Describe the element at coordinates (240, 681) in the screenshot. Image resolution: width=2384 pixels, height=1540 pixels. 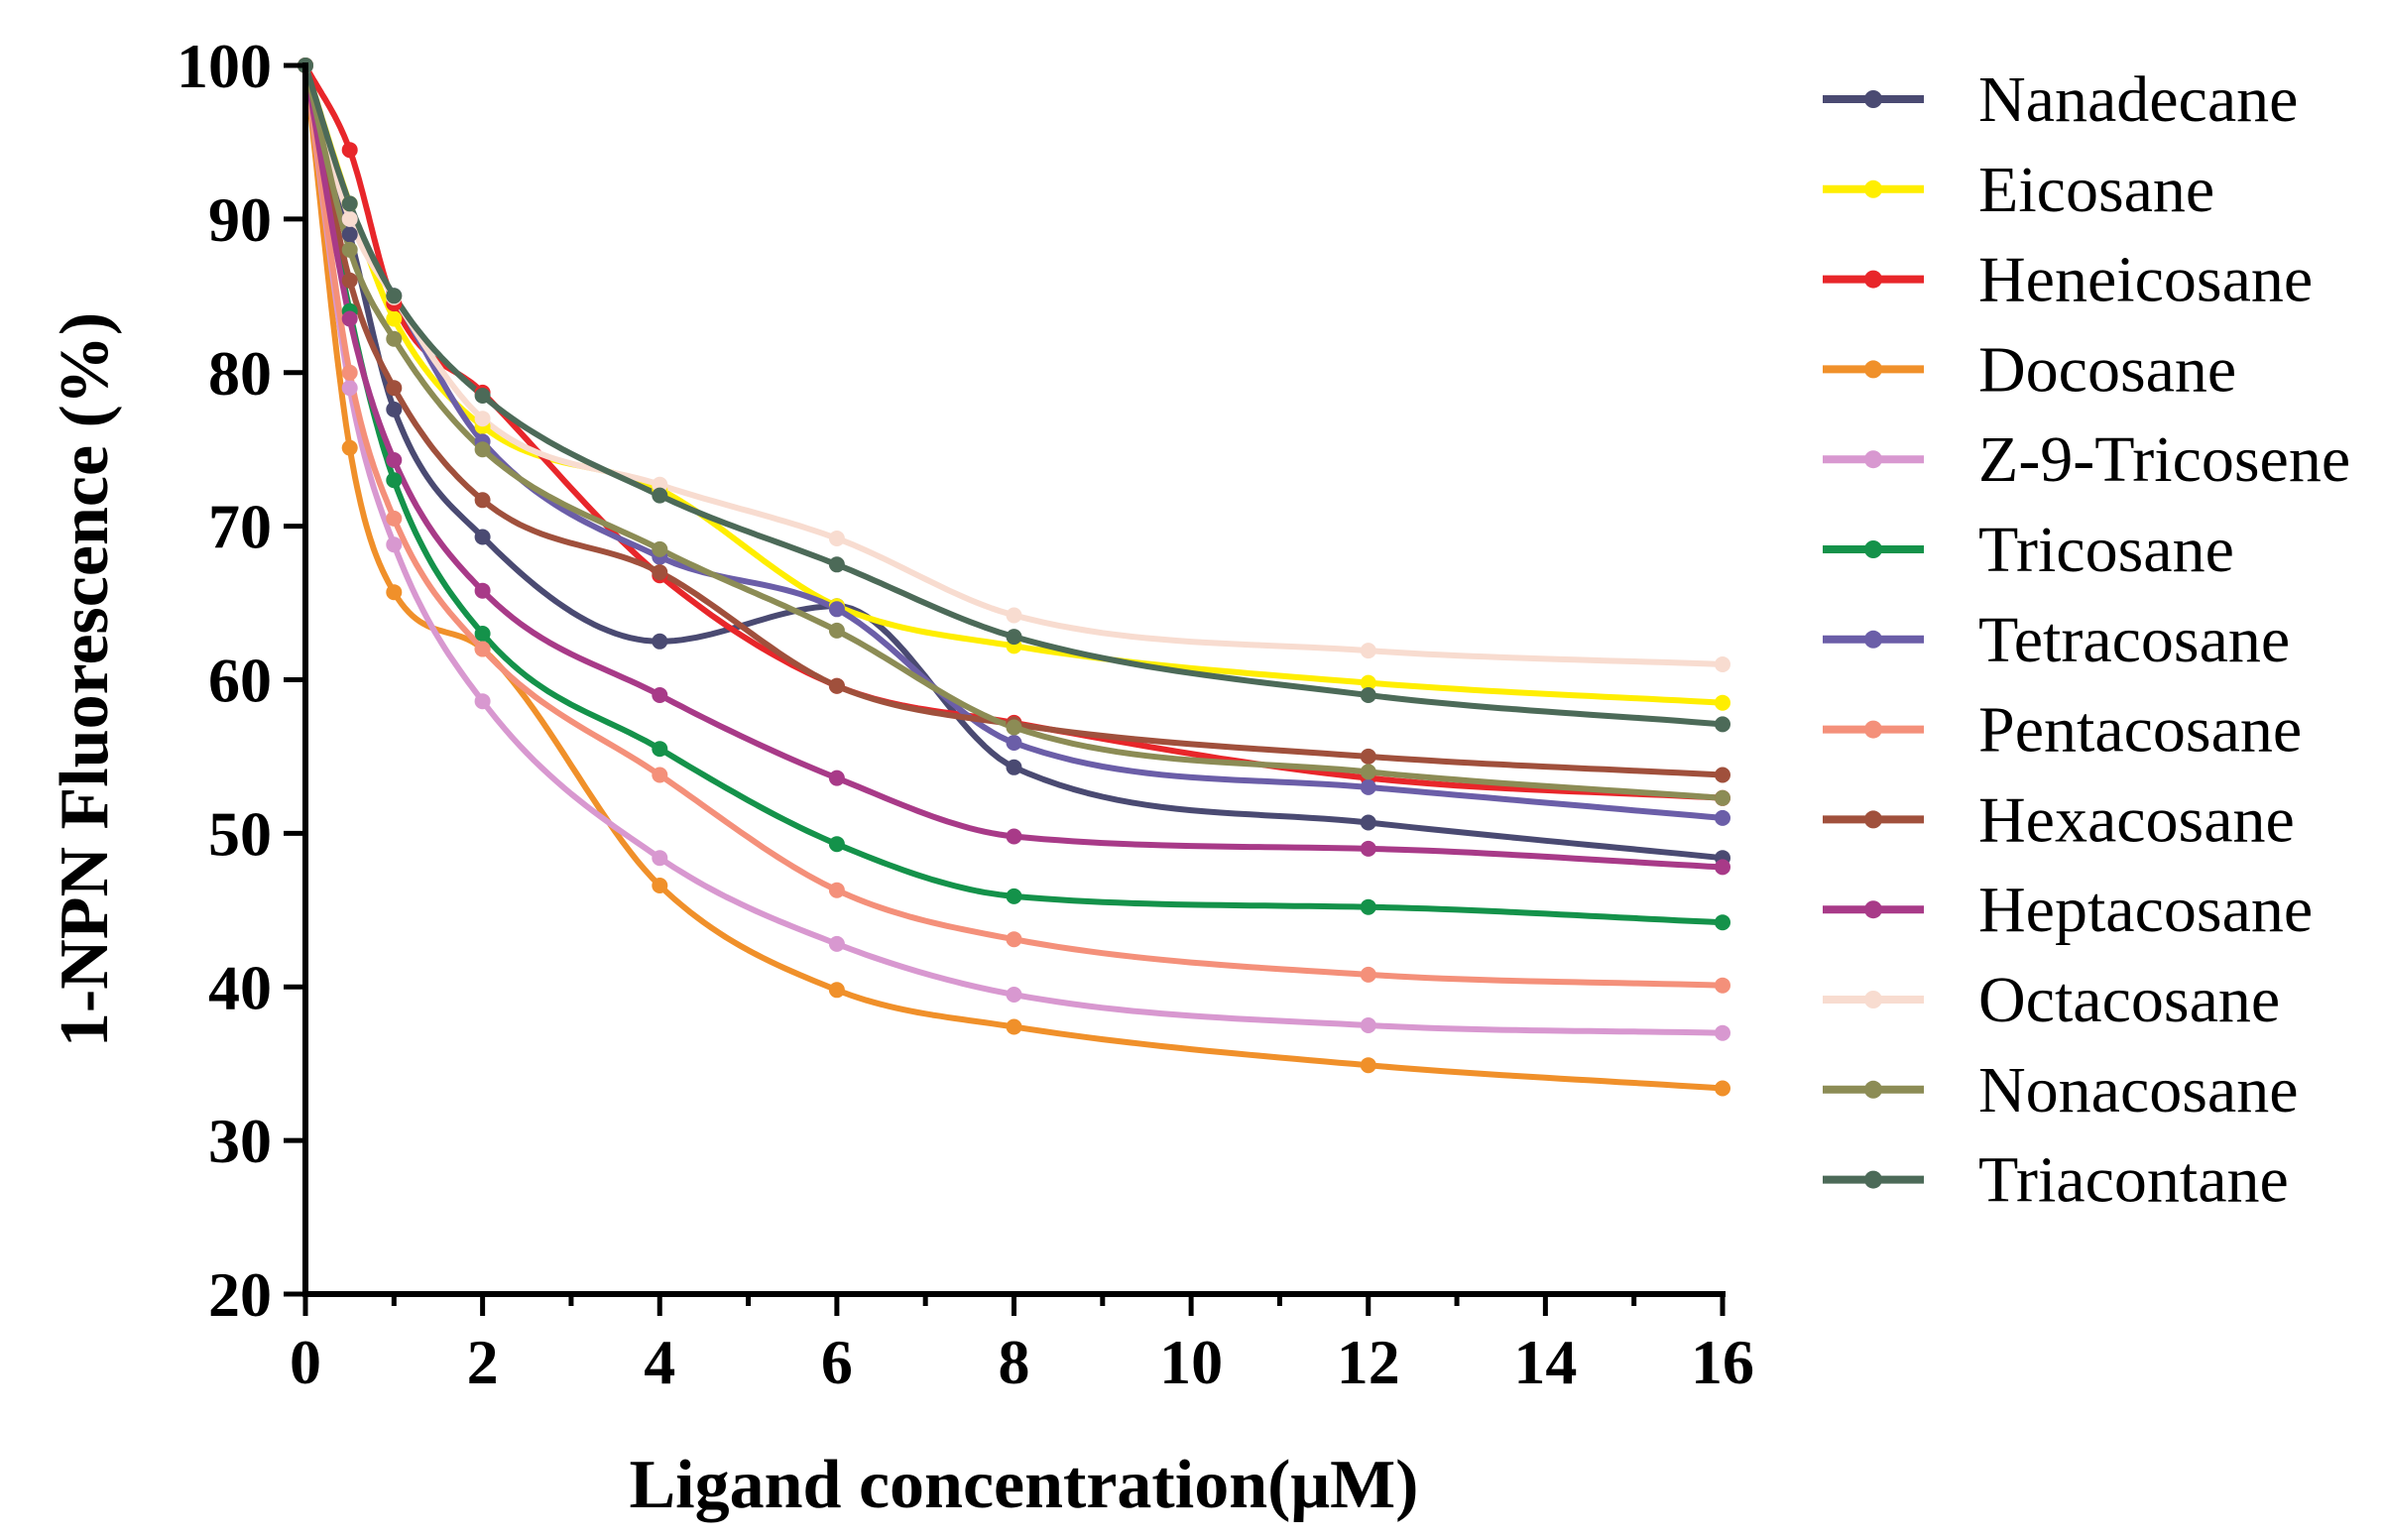
I see `y-tick-label-60: 60` at that location.